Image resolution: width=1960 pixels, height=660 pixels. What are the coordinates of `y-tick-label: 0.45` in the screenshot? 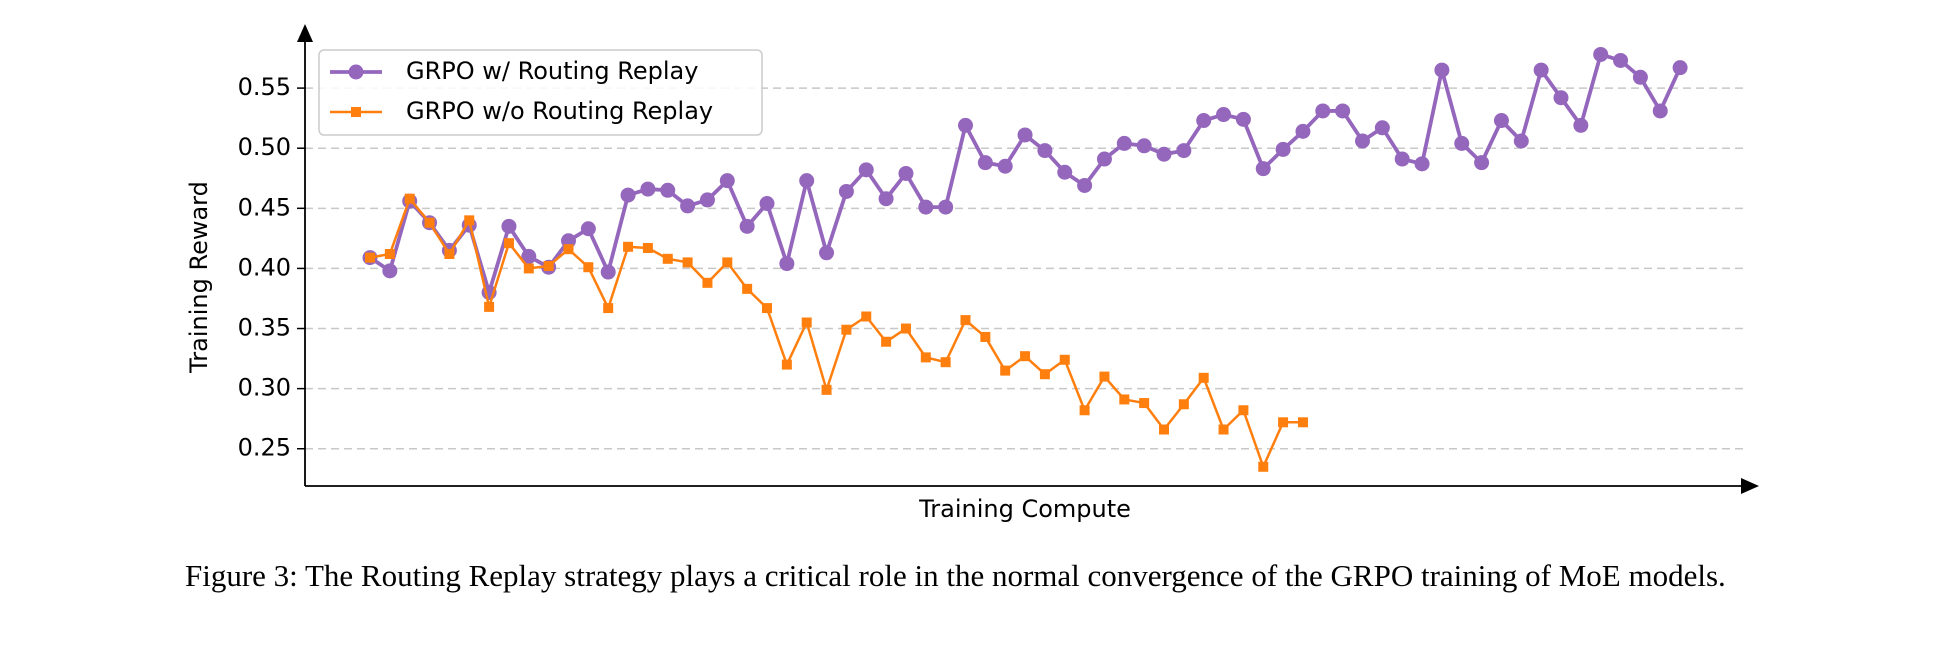 It's located at (264, 207).